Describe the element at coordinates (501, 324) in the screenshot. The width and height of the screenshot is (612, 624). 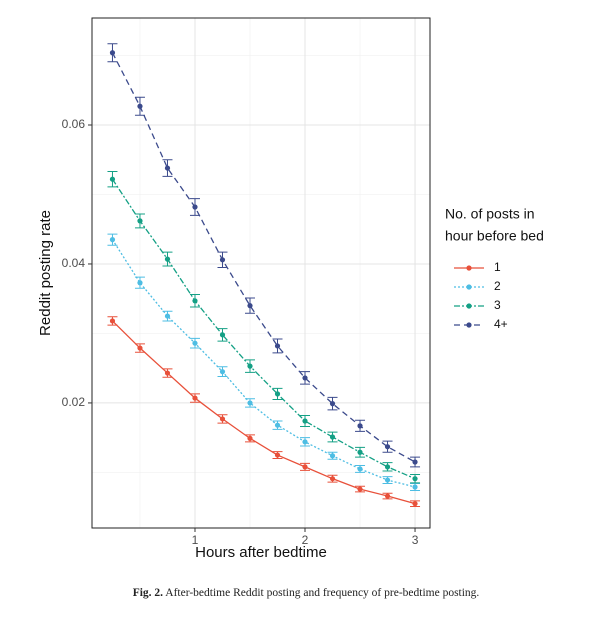
I see `legend-label: 4+` at that location.